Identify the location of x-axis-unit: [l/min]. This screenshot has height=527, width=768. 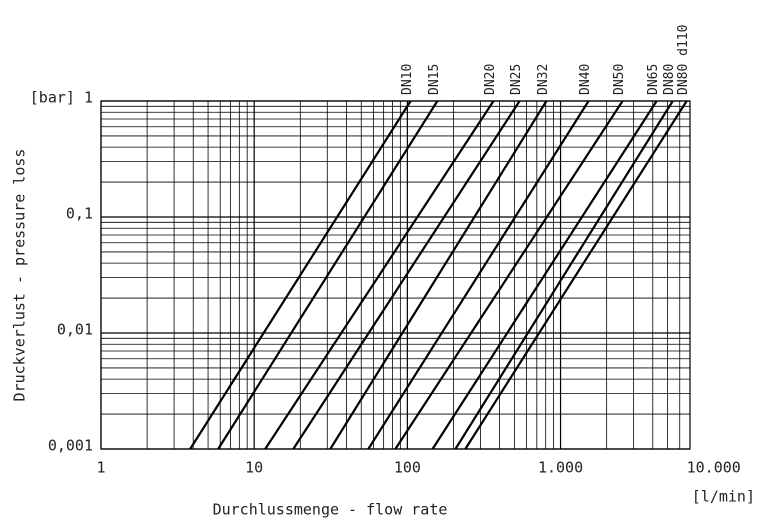
(723, 497).